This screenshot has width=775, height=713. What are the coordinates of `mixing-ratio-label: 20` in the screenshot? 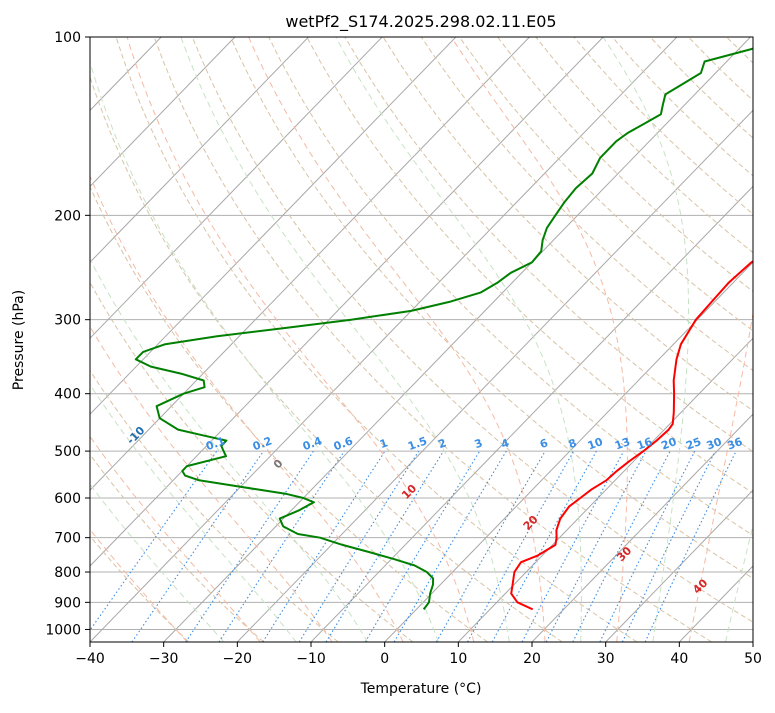 It's located at (668, 444).